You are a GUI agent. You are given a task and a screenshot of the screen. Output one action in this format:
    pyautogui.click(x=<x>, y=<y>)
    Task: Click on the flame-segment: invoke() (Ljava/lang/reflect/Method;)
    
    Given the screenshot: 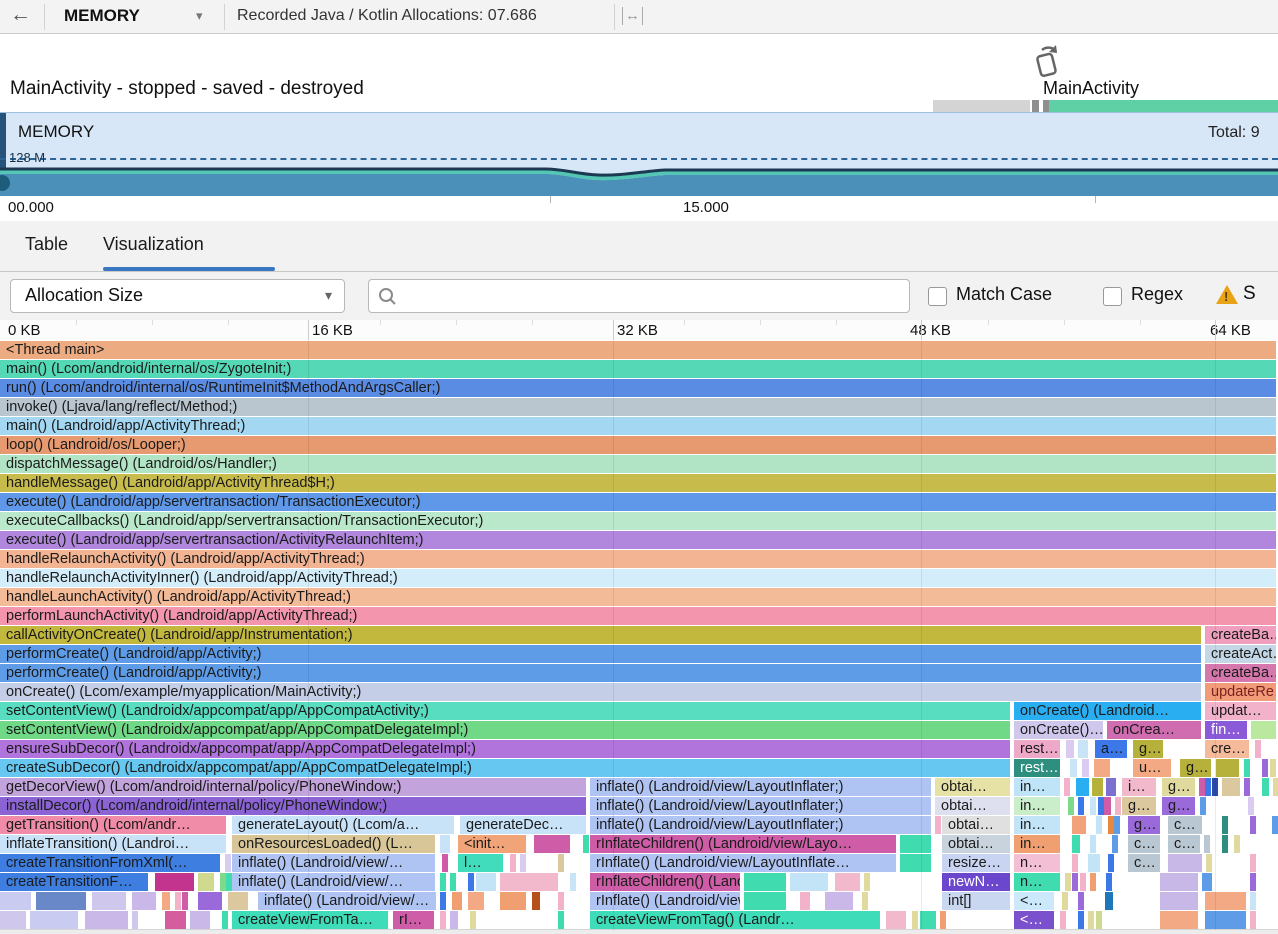 What is the action you would take?
    pyautogui.click(x=638, y=407)
    